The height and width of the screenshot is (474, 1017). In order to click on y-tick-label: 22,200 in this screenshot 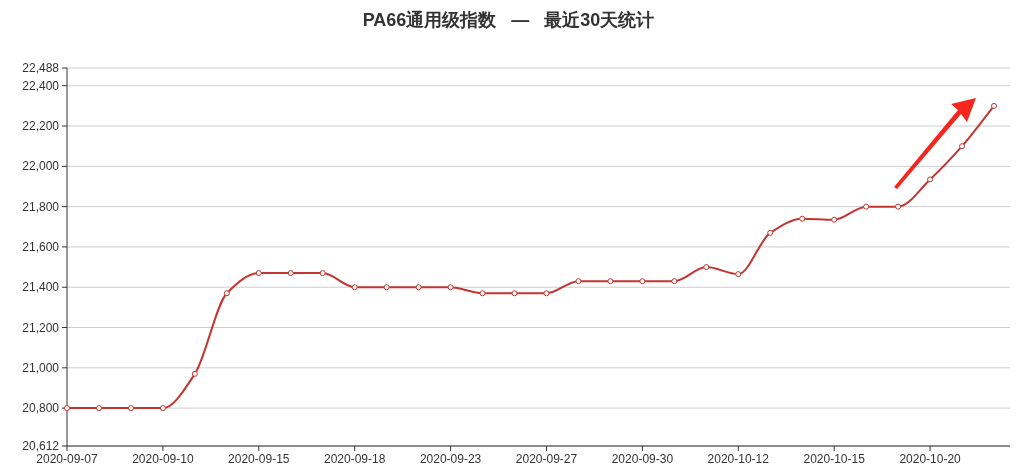, I will do `click(41, 126)`.